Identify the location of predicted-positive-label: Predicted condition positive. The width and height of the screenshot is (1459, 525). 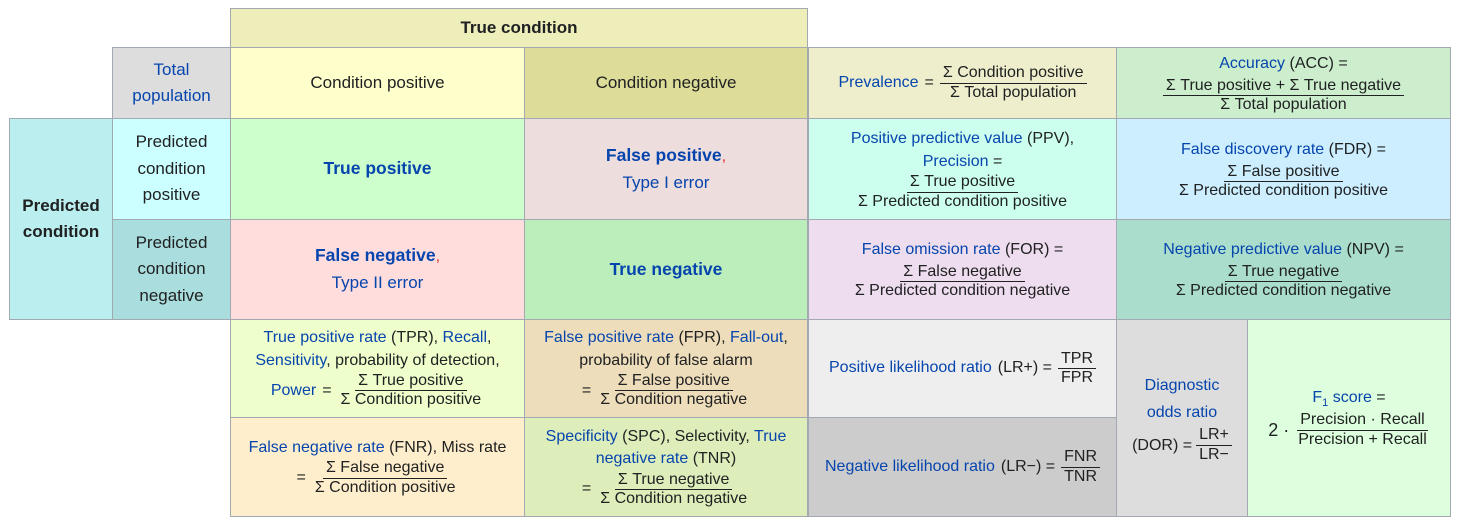
(171, 168).